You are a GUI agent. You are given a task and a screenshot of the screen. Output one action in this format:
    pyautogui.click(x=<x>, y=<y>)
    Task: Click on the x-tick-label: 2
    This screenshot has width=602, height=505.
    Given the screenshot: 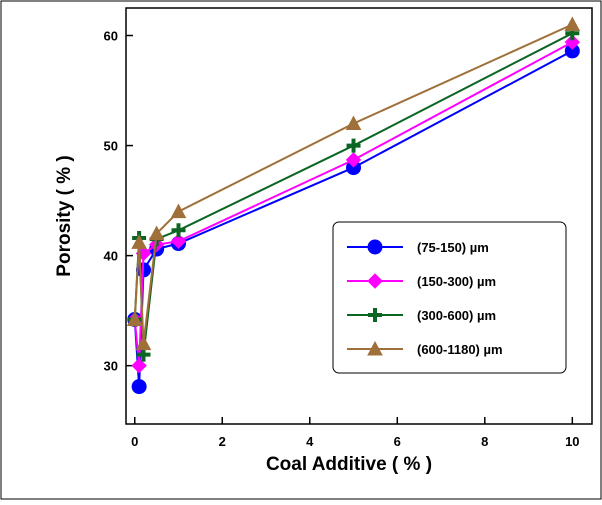 What is the action you would take?
    pyautogui.click(x=222, y=441)
    